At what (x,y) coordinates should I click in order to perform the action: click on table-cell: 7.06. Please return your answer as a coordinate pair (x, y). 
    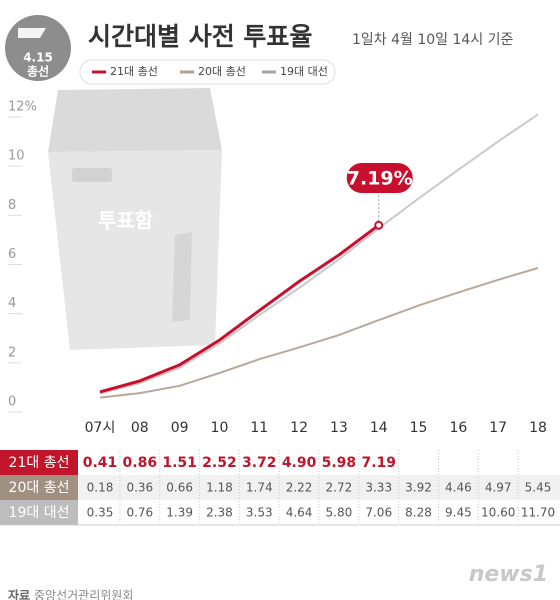
    Looking at the image, I should click on (378, 513).